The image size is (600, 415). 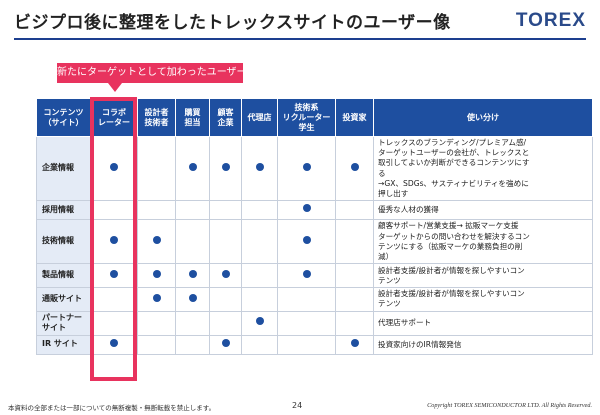 I want to click on page-title: ビジプロ後に整理をしたトレックスサイトのユーザー像, so click(x=232, y=23).